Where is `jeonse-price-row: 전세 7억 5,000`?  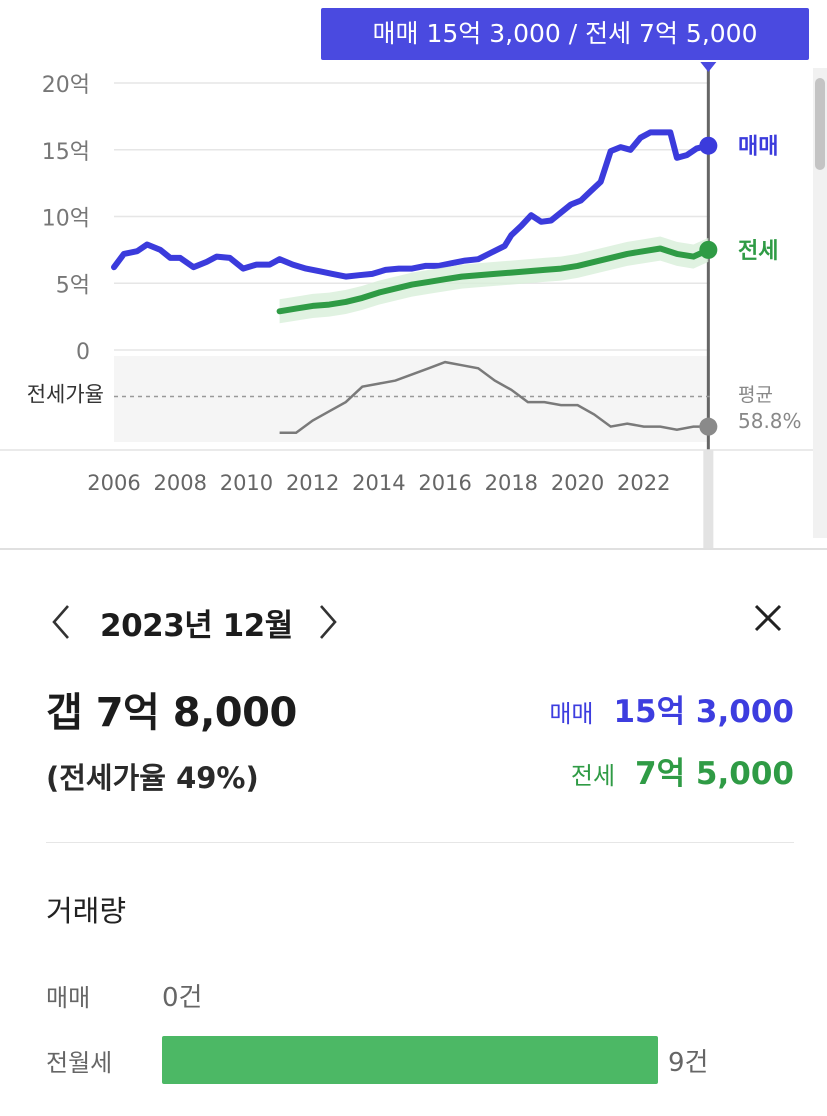 jeonse-price-row: 전세 7억 5,000 is located at coordinates (682, 770).